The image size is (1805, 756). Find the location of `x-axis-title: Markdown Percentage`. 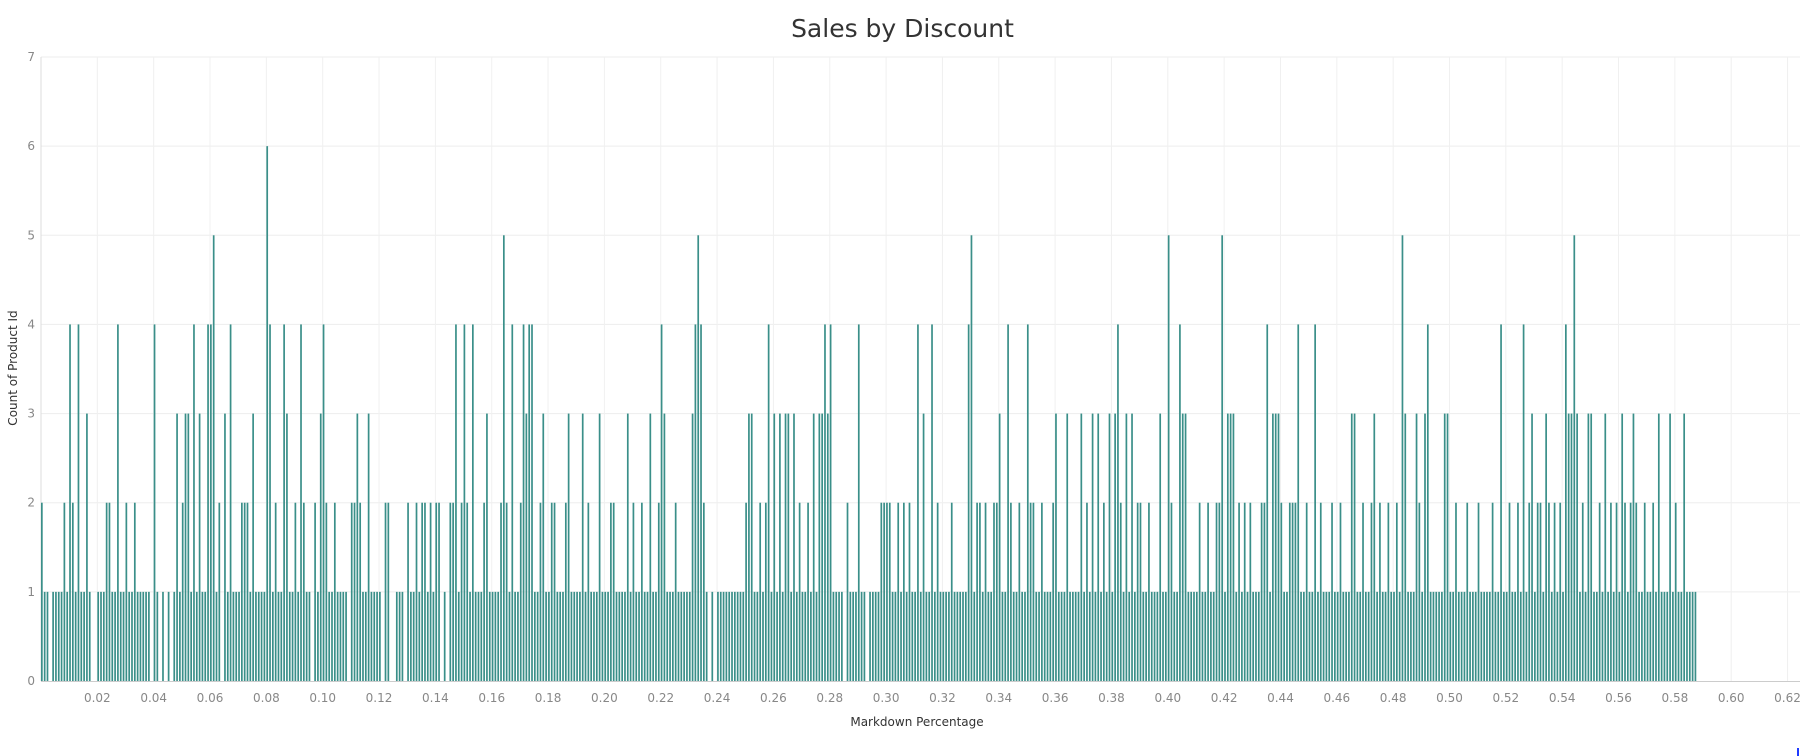

x-axis-title: Markdown Percentage is located at coordinates (916, 722).